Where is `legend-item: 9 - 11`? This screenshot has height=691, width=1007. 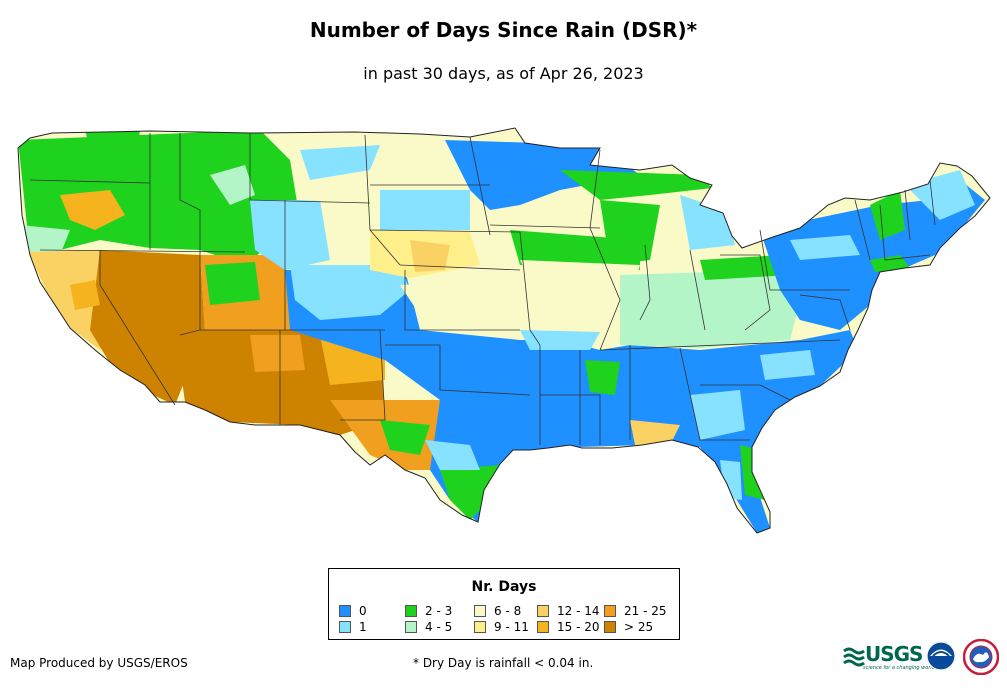
legend-item: 9 - 11 is located at coordinates (501, 627).